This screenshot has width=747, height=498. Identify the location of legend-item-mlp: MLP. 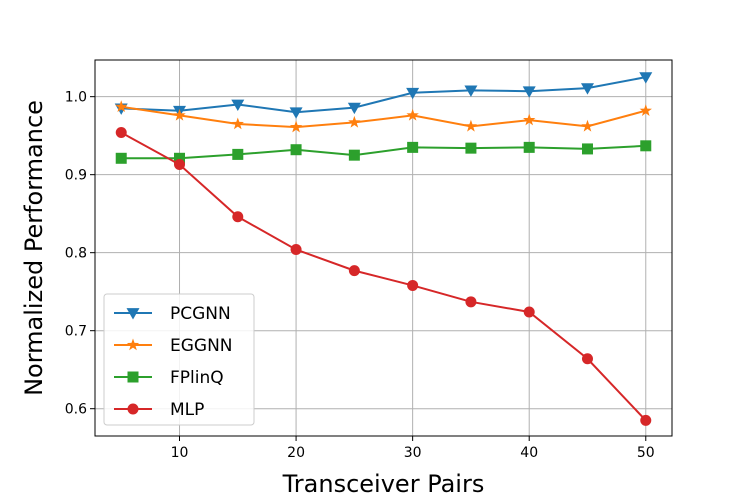
(159, 410).